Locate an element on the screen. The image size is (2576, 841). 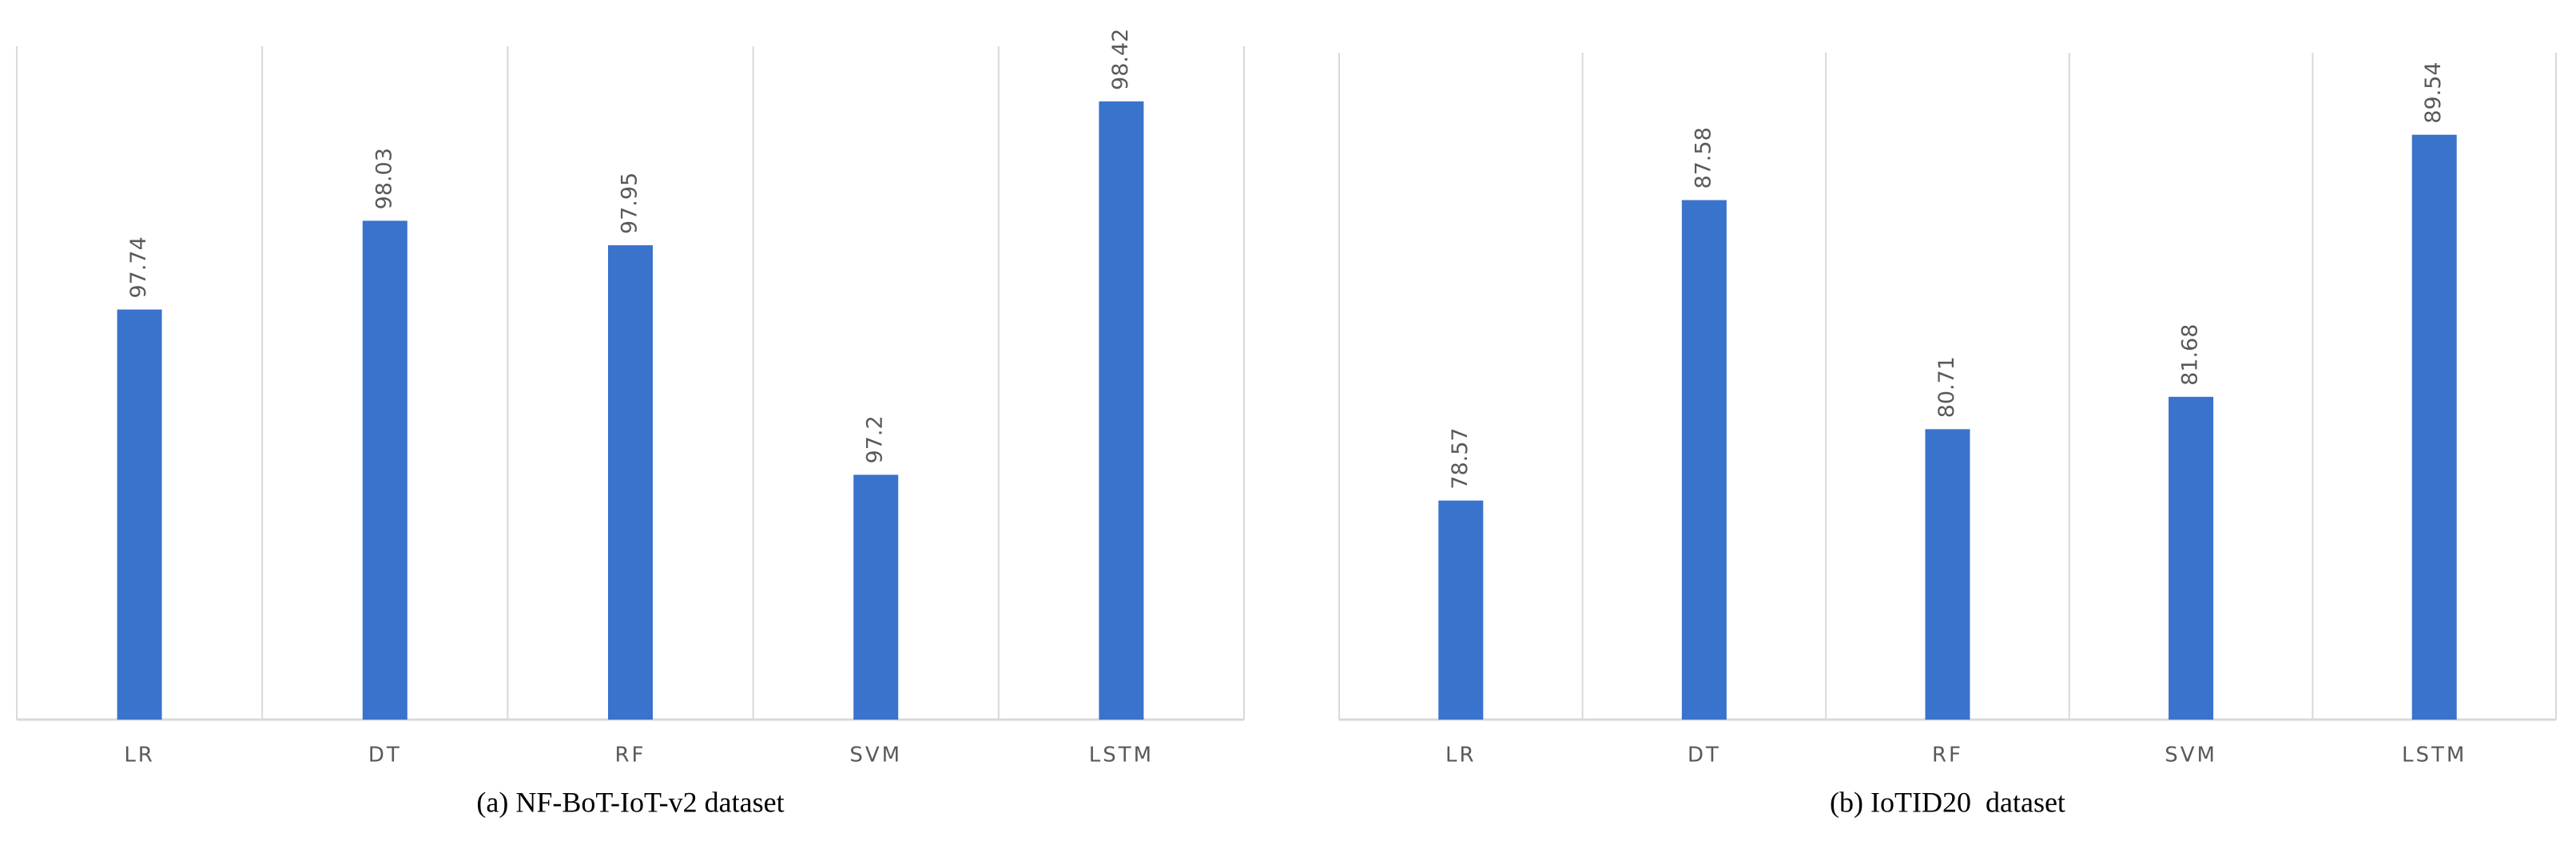
value-label: 98.42 is located at coordinates (1120, 60).